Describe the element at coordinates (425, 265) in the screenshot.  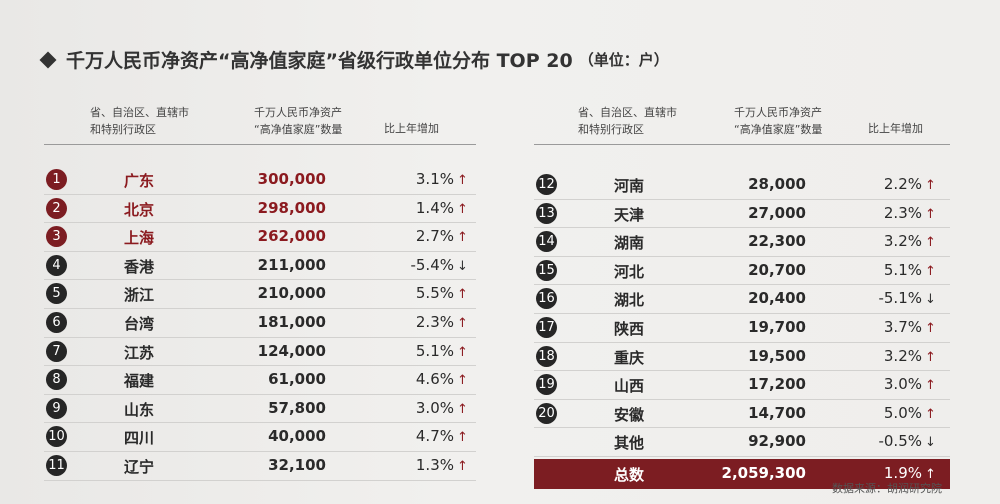
I see `yoy-change: -5.4% ↓` at that location.